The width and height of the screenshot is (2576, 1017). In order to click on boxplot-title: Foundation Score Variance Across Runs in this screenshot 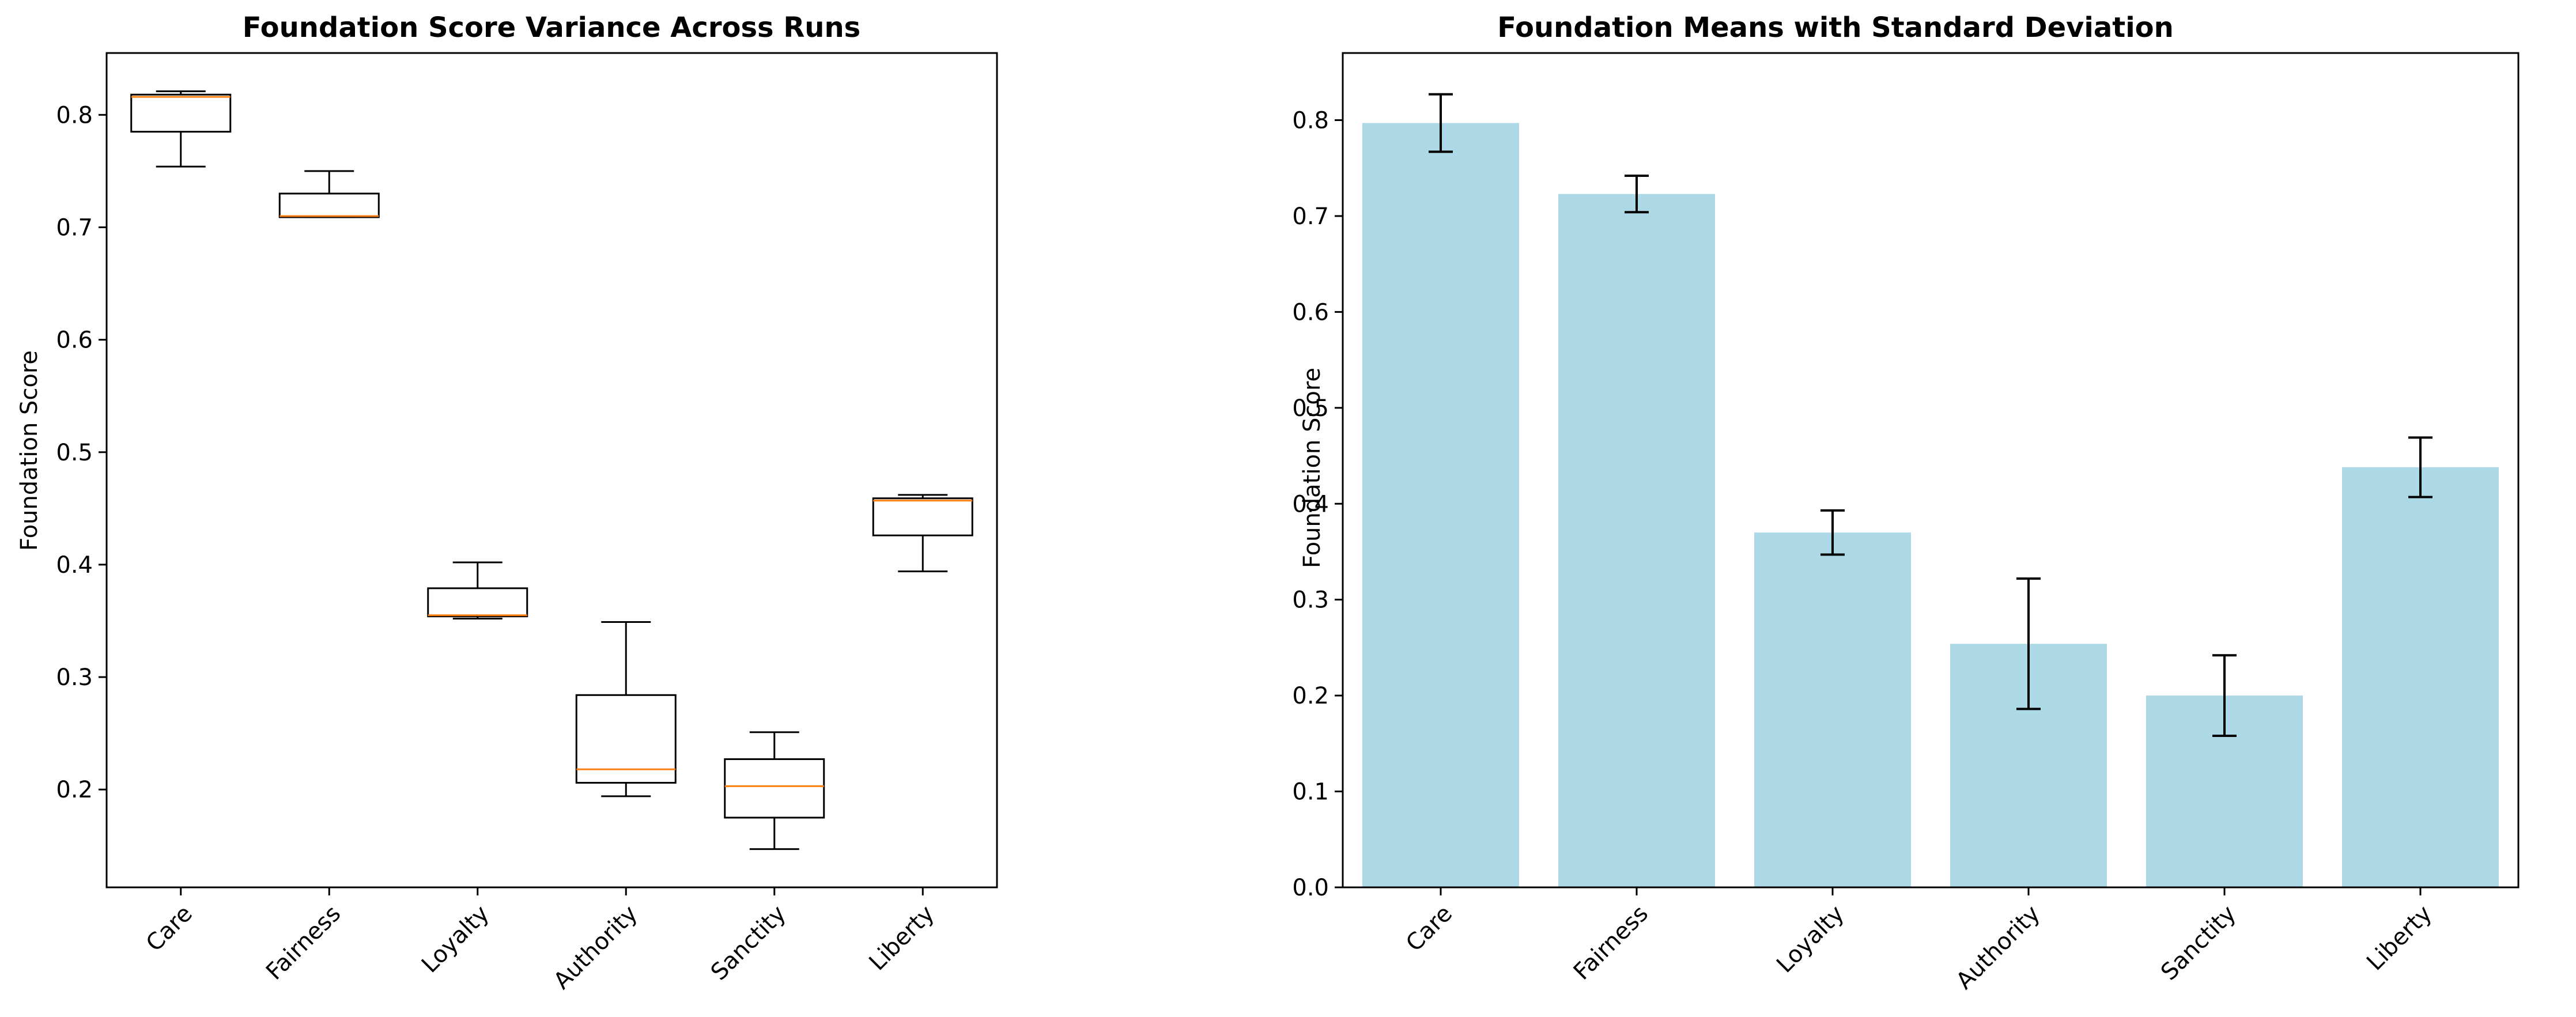, I will do `click(551, 28)`.